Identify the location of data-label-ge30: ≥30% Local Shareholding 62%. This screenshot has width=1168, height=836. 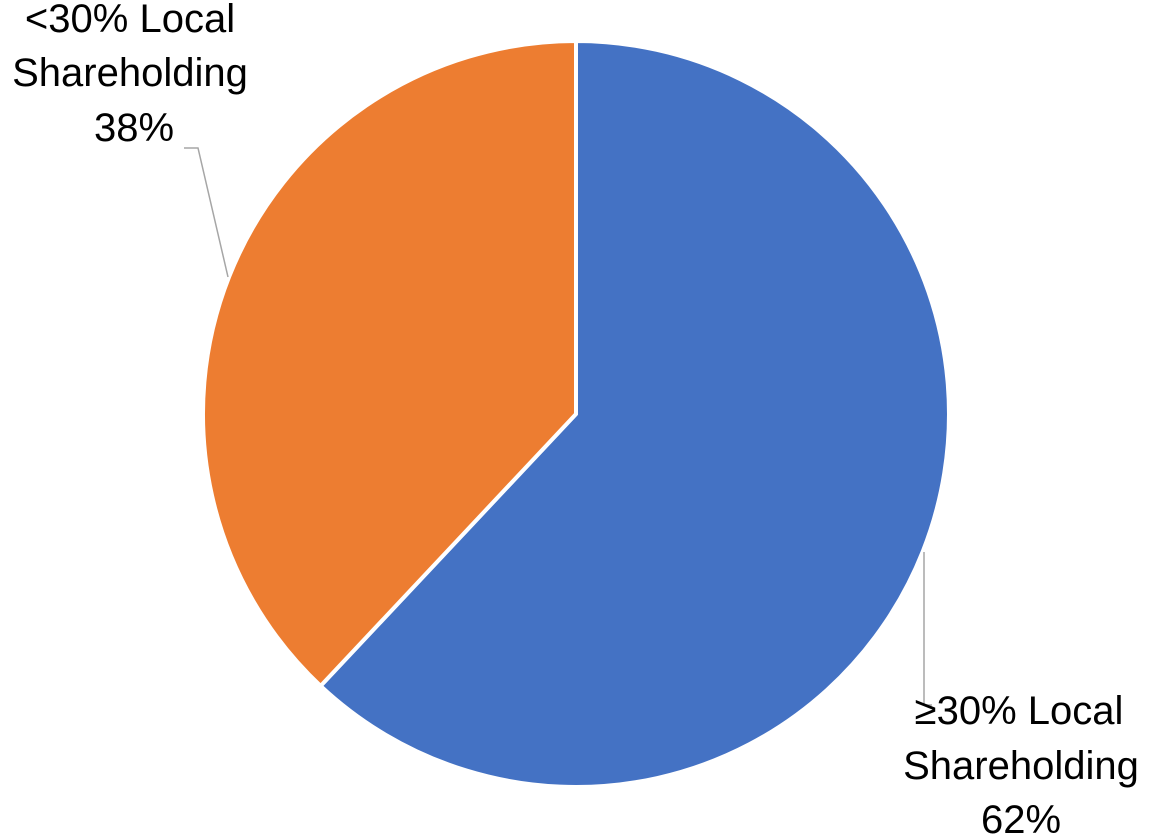
(1021, 762).